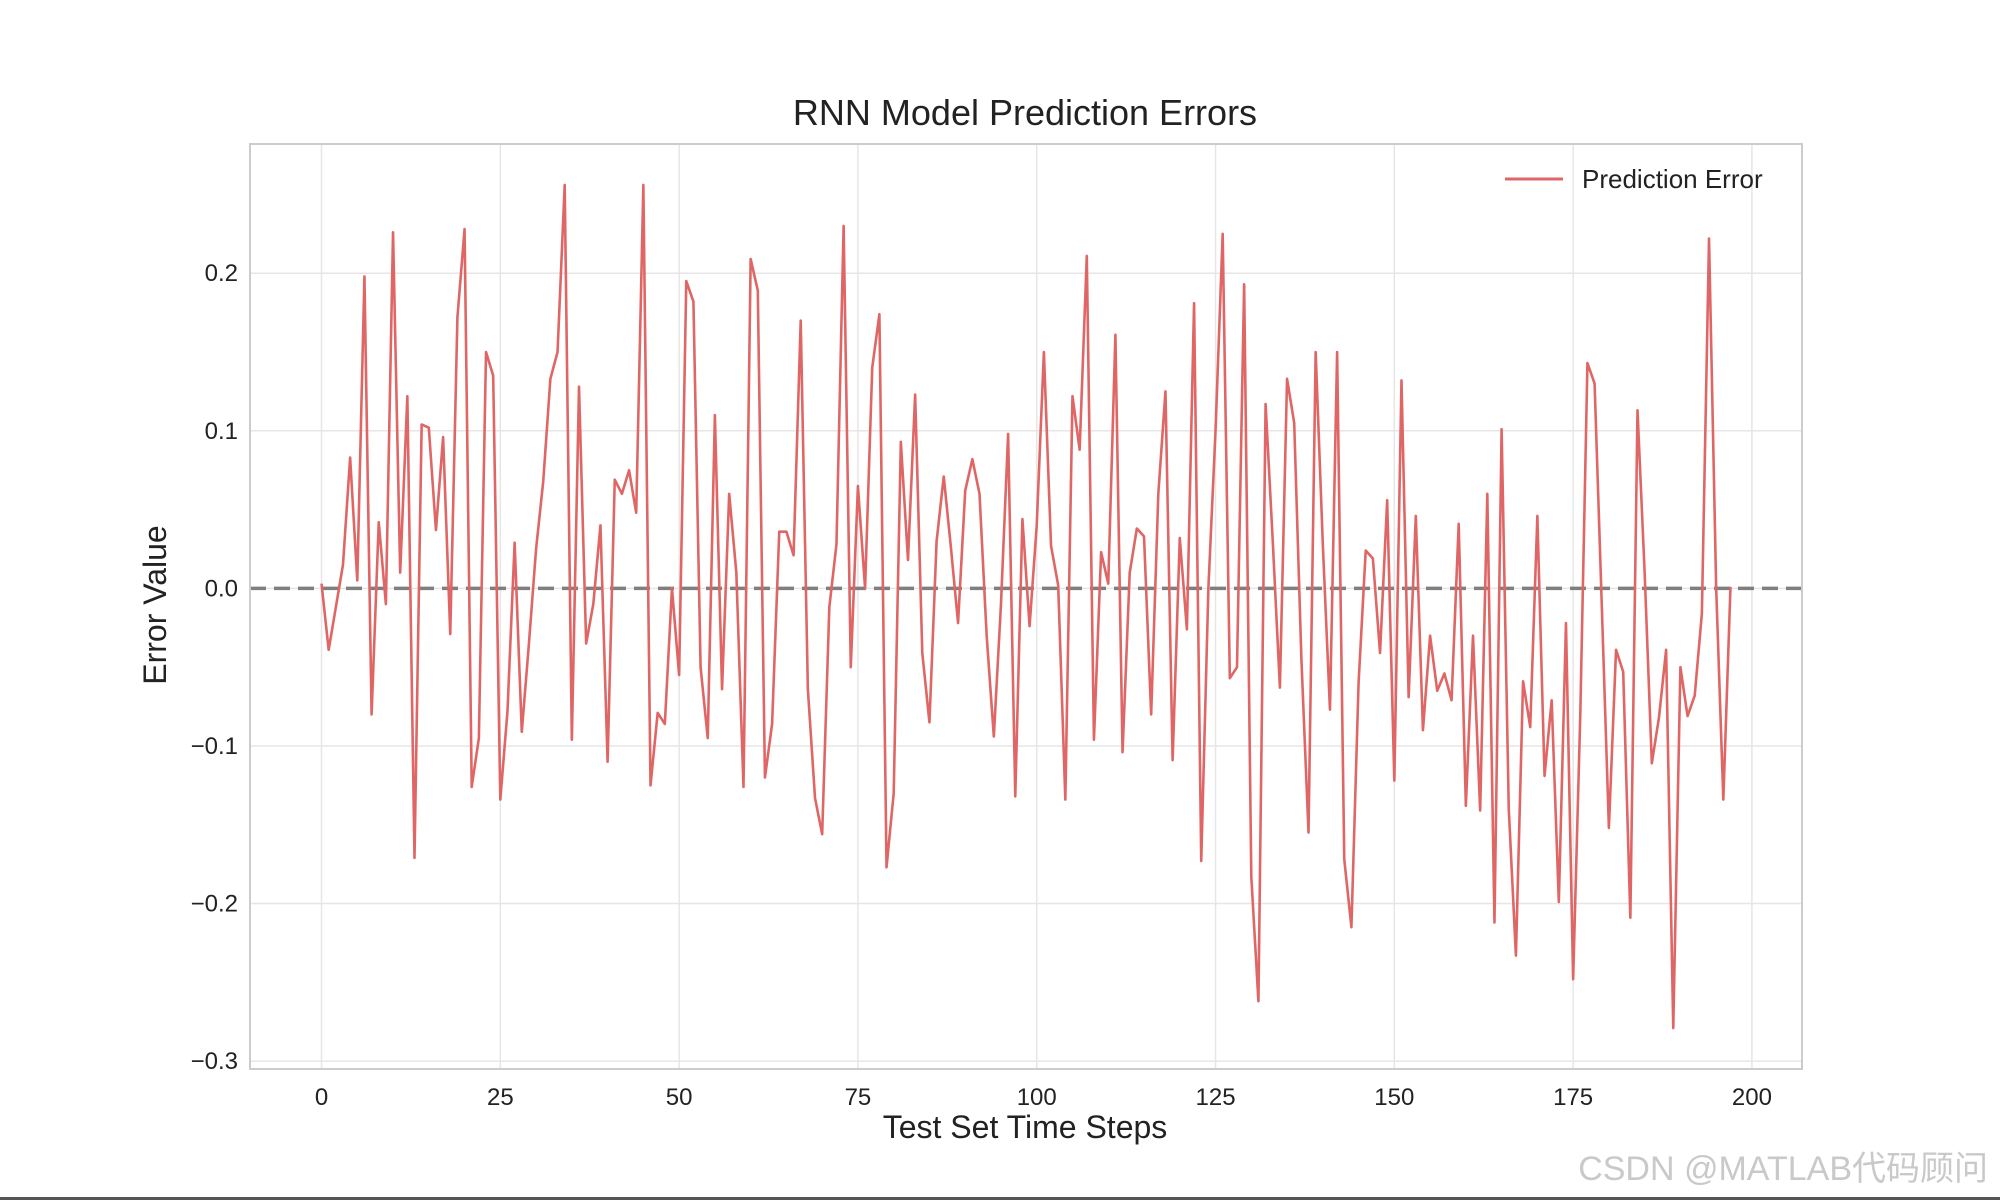 The width and height of the screenshot is (2000, 1200). I want to click on x-tick-label-0: 0, so click(321, 1097).